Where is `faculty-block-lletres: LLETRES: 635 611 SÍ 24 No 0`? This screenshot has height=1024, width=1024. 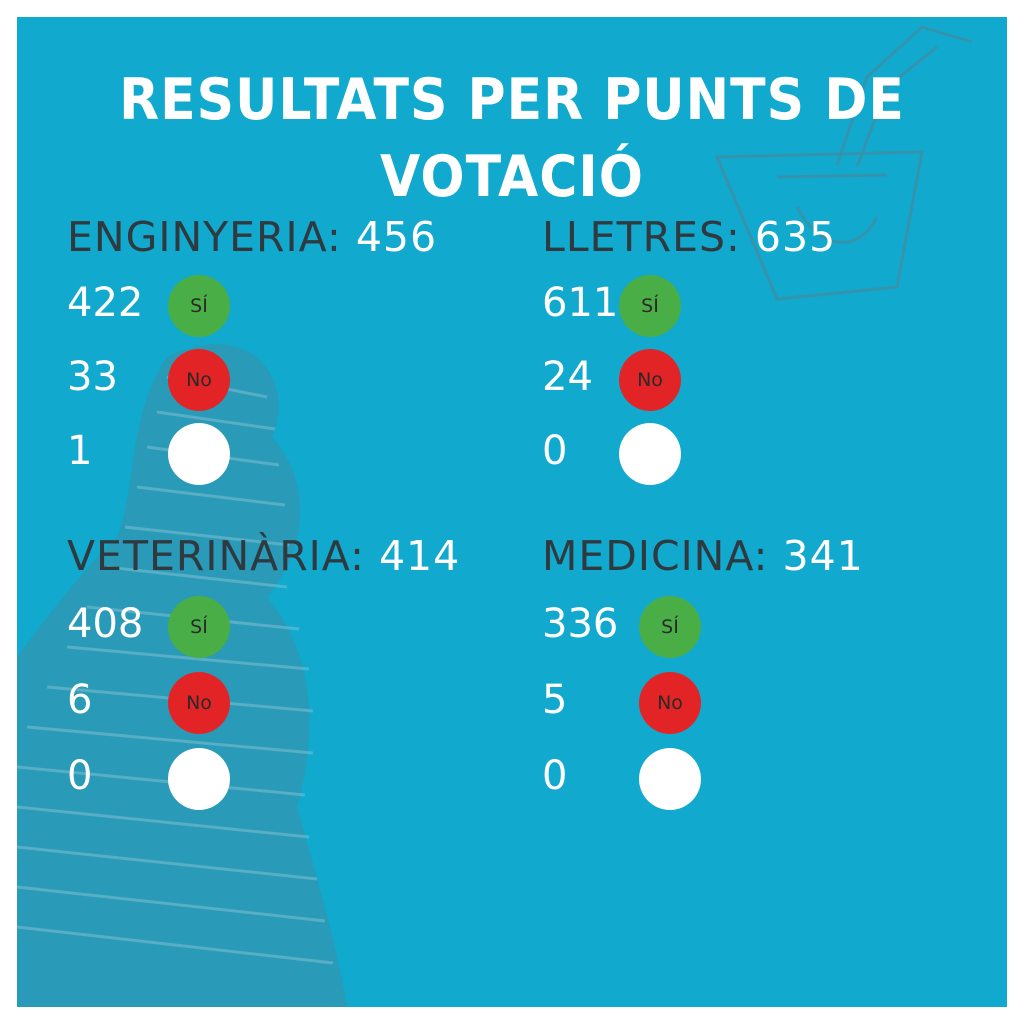
faculty-block-lletres: LLETRES: 635 611 SÍ 24 No 0 is located at coordinates (752, 358).